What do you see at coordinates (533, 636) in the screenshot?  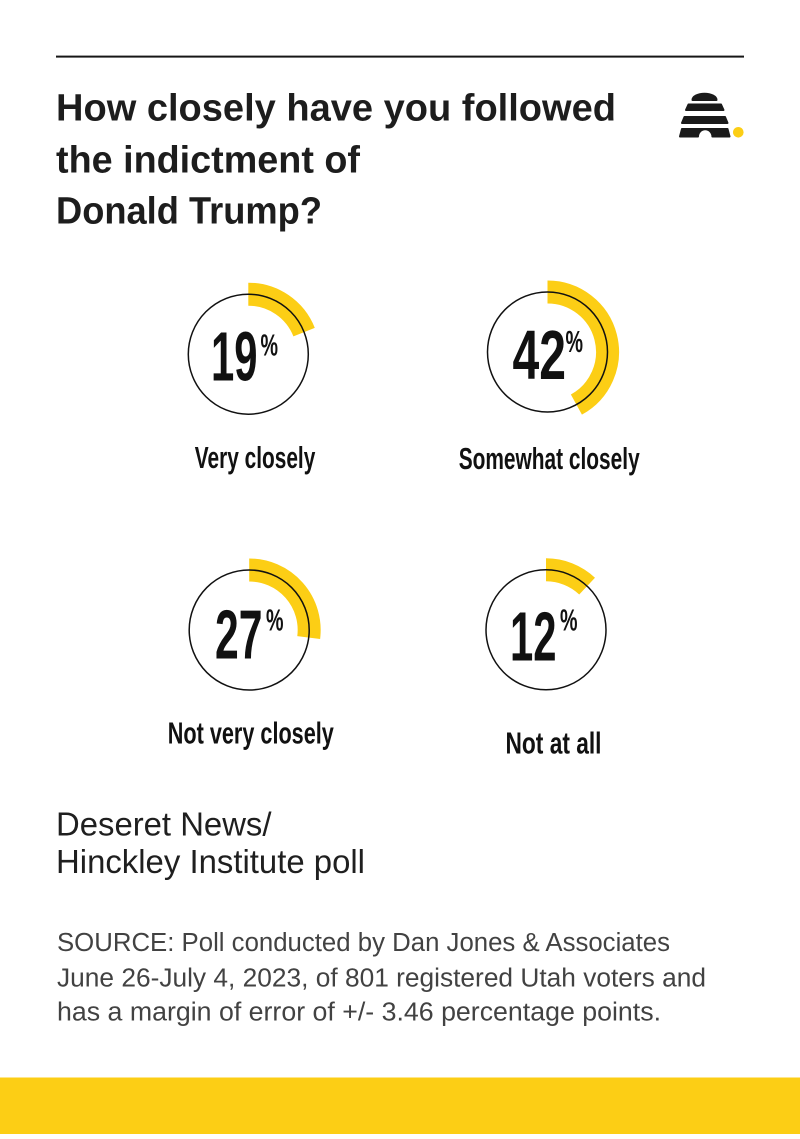 I see `svg-text: 12` at bounding box center [533, 636].